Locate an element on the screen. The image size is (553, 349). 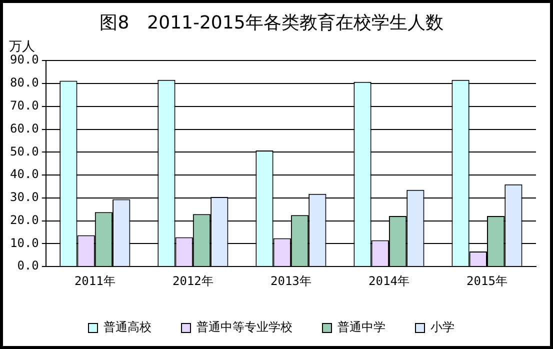
y-tick-label: 70.0 is located at coordinates (24, 105).